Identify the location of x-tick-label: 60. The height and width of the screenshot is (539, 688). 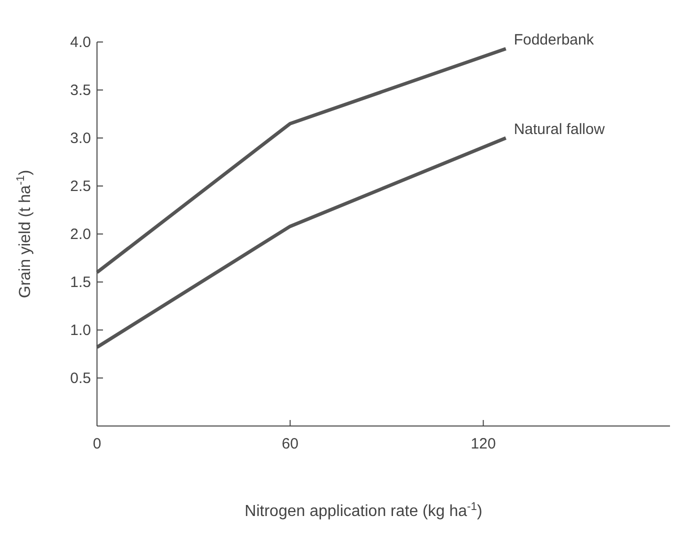
(290, 444).